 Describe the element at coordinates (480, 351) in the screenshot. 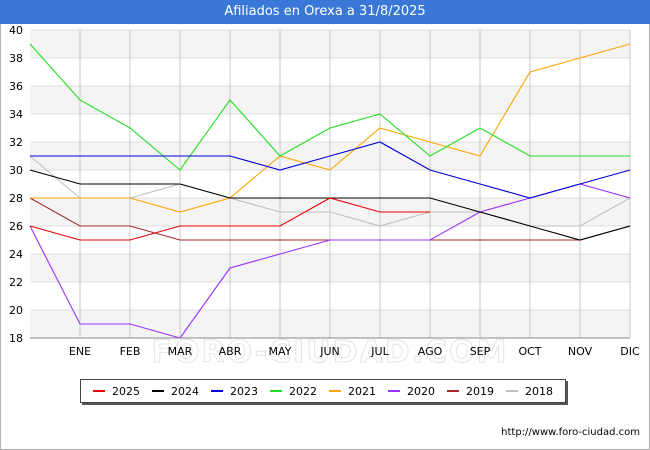

I see `x-tick-label: SEP` at that location.